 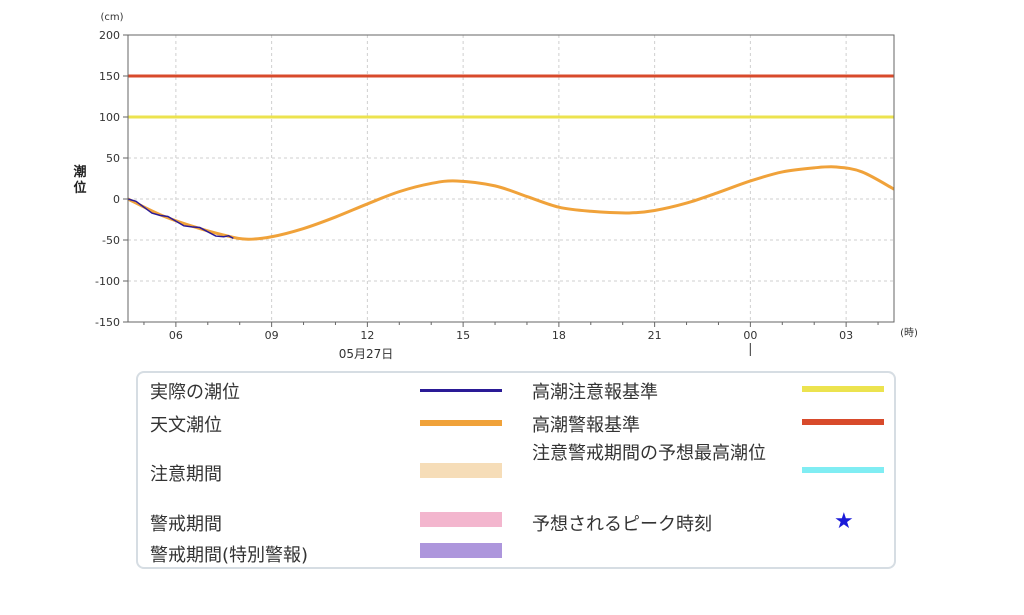 What do you see at coordinates (909, 333) in the screenshot?
I see `x-unit-label: (時)` at bounding box center [909, 333].